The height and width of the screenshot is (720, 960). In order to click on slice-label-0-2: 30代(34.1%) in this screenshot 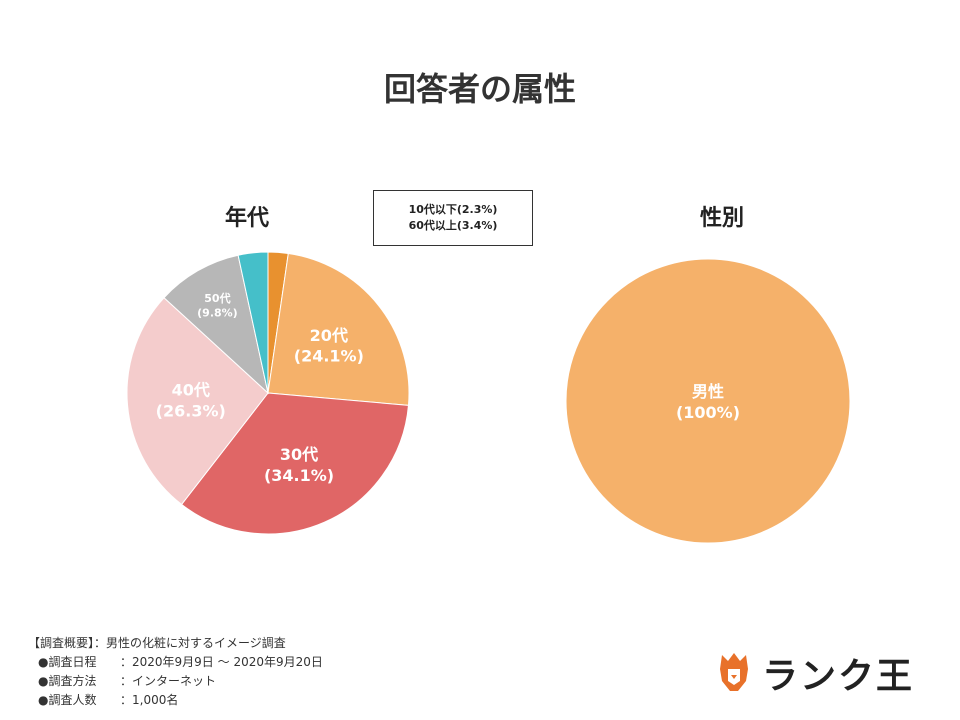, I will do `click(299, 465)`.